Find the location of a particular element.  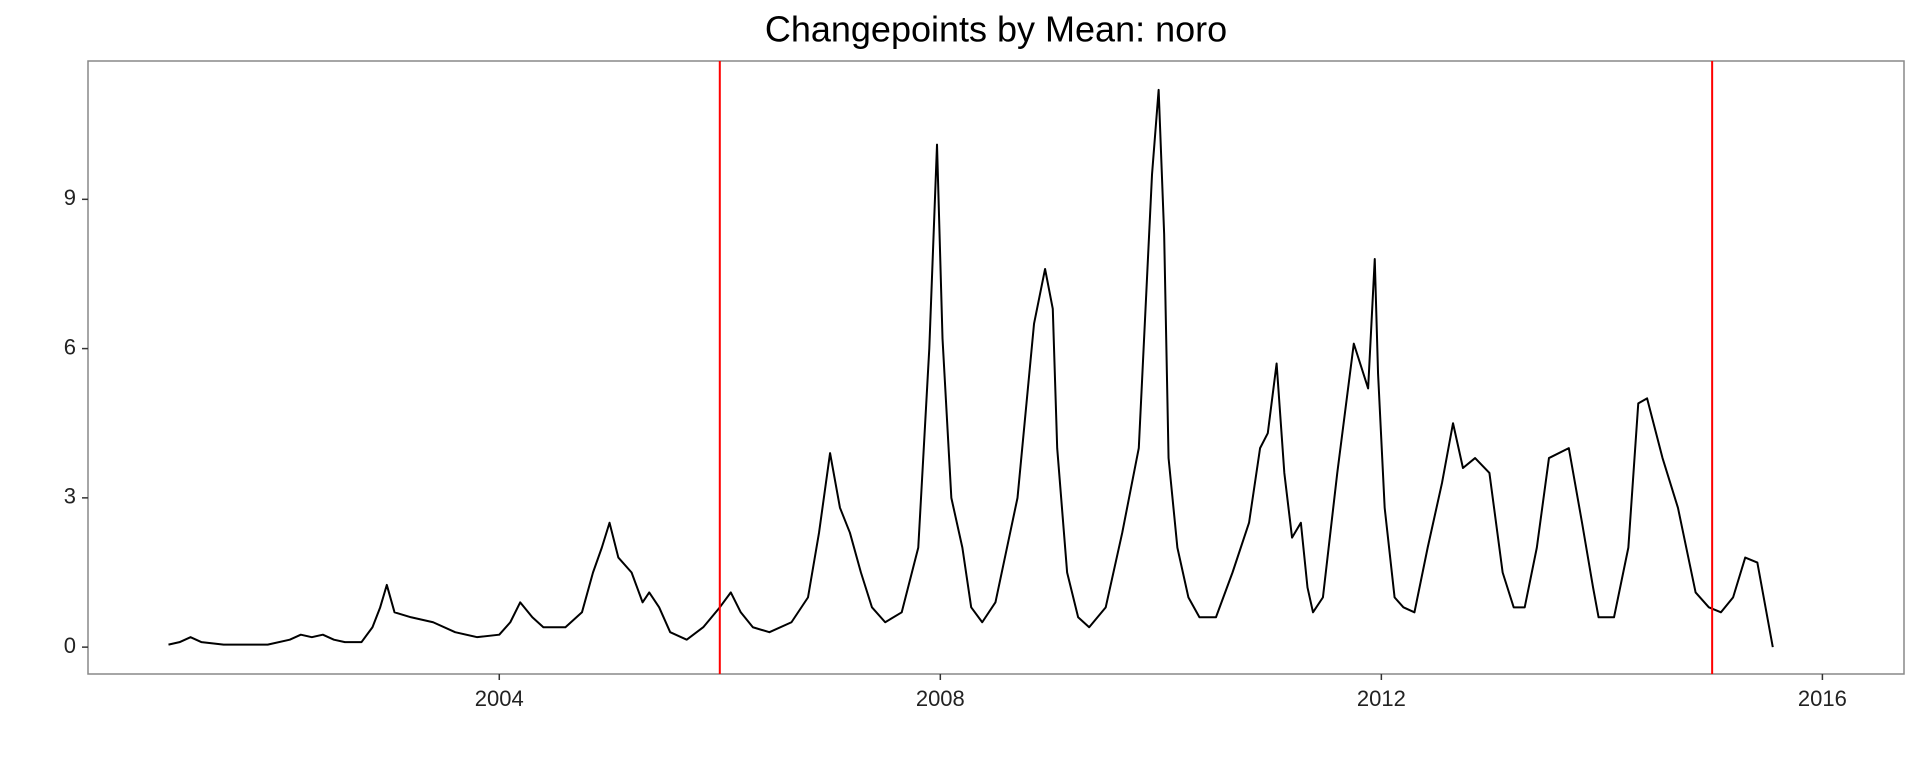

x-tick-label: 2012 is located at coordinates (1381, 698).